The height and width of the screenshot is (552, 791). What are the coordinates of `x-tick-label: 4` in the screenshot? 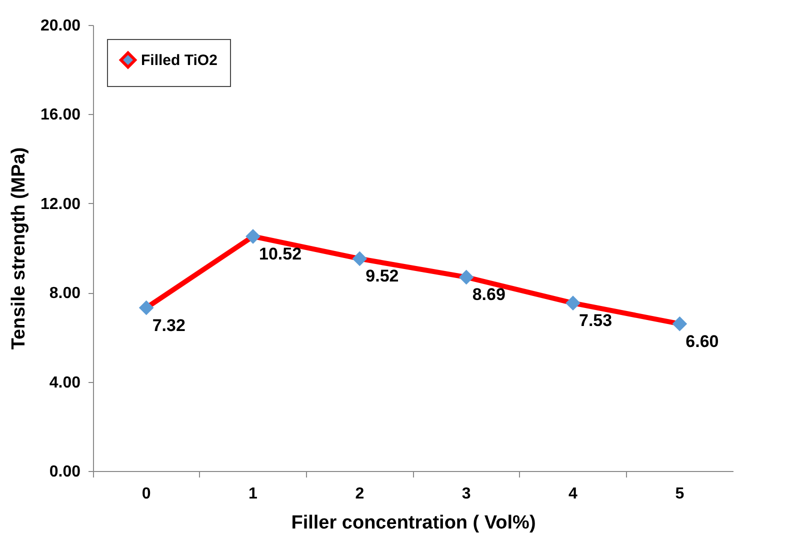 It's located at (573, 494).